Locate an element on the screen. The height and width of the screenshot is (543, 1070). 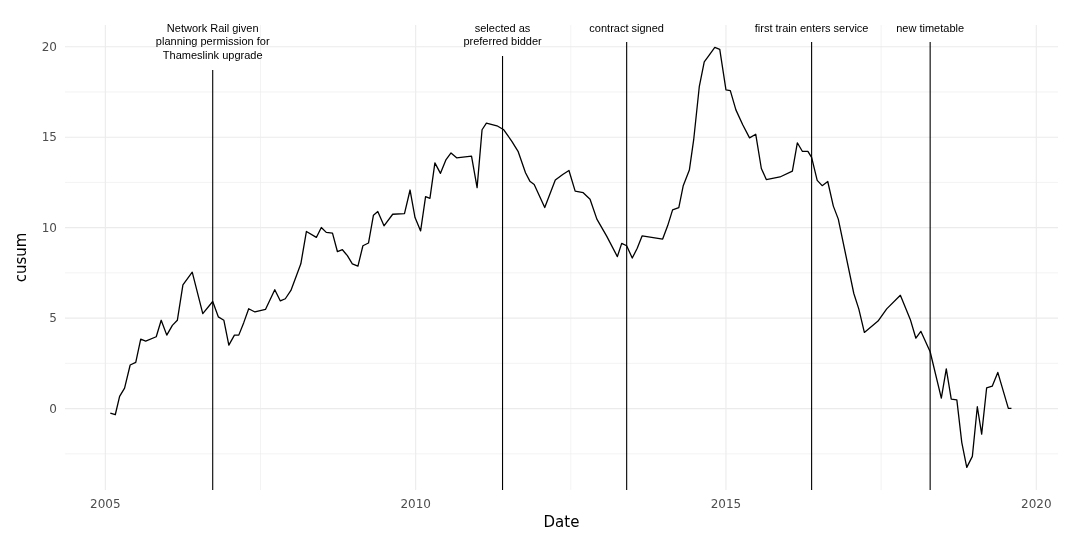
y-axis-title: cusum is located at coordinates (21, 257).